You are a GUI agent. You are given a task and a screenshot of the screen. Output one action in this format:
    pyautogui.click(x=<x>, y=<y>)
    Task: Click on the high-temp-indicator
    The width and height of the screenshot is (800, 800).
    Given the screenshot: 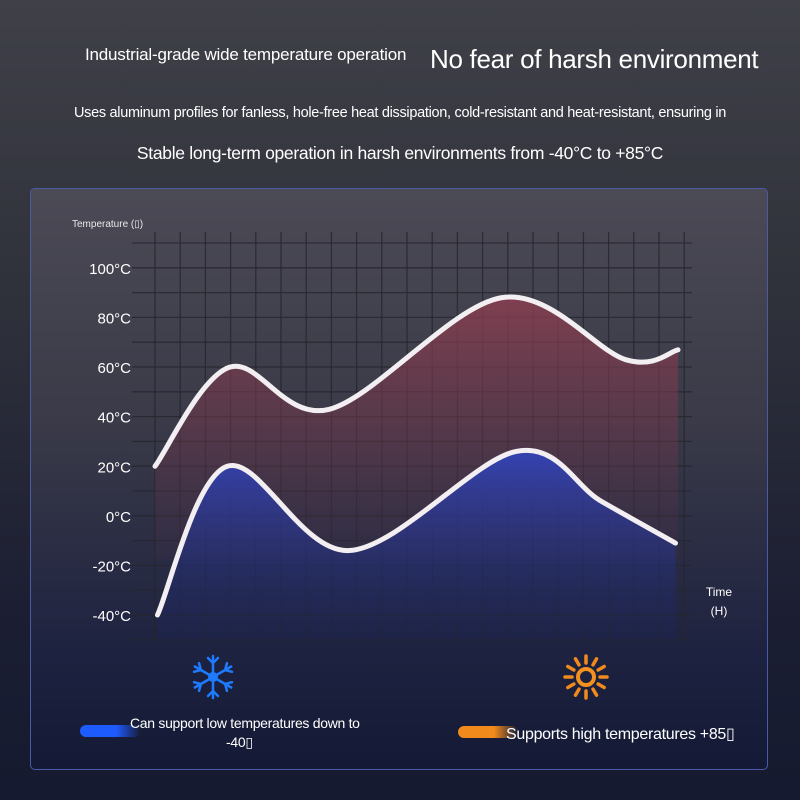 What is the action you would take?
    pyautogui.click(x=488, y=732)
    